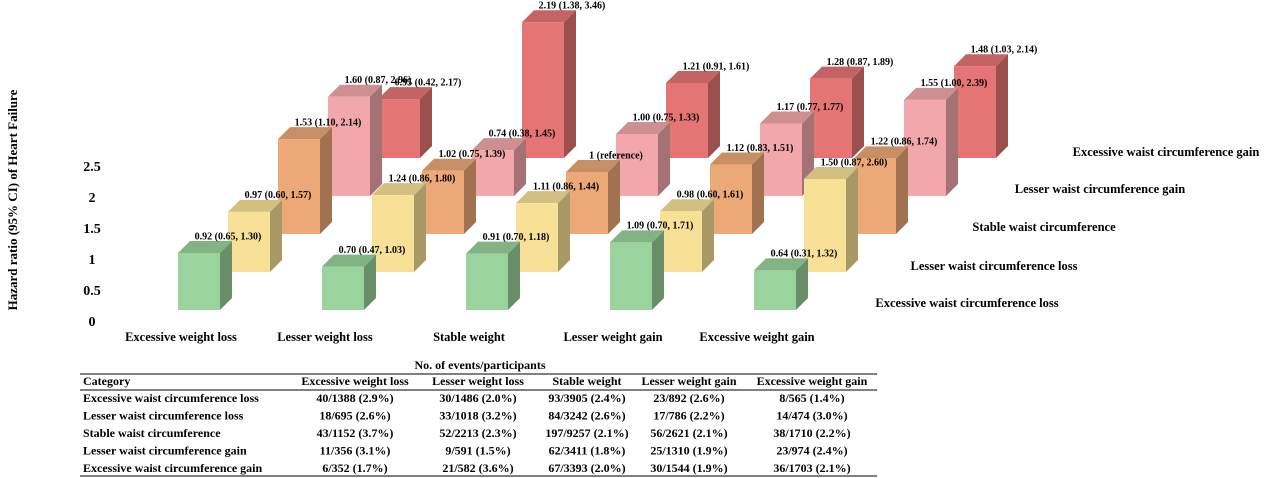 The height and width of the screenshot is (478, 1268). I want to click on value-label: 1.24 (0.86, 1.80), so click(422, 178).